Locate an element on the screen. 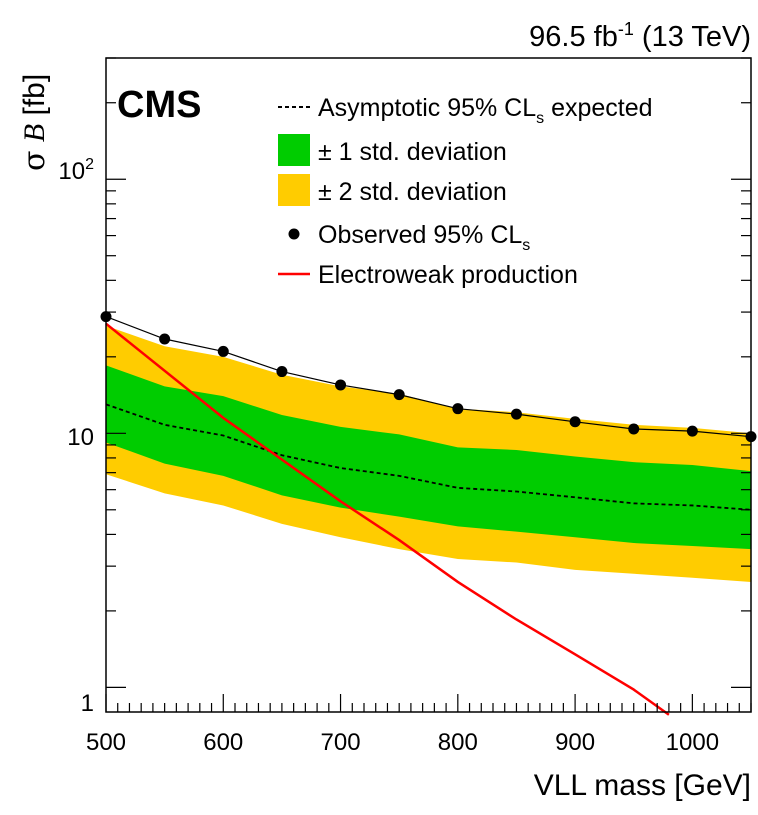 This screenshot has height=815, width=758. experiment-label: CMS is located at coordinates (159, 105).